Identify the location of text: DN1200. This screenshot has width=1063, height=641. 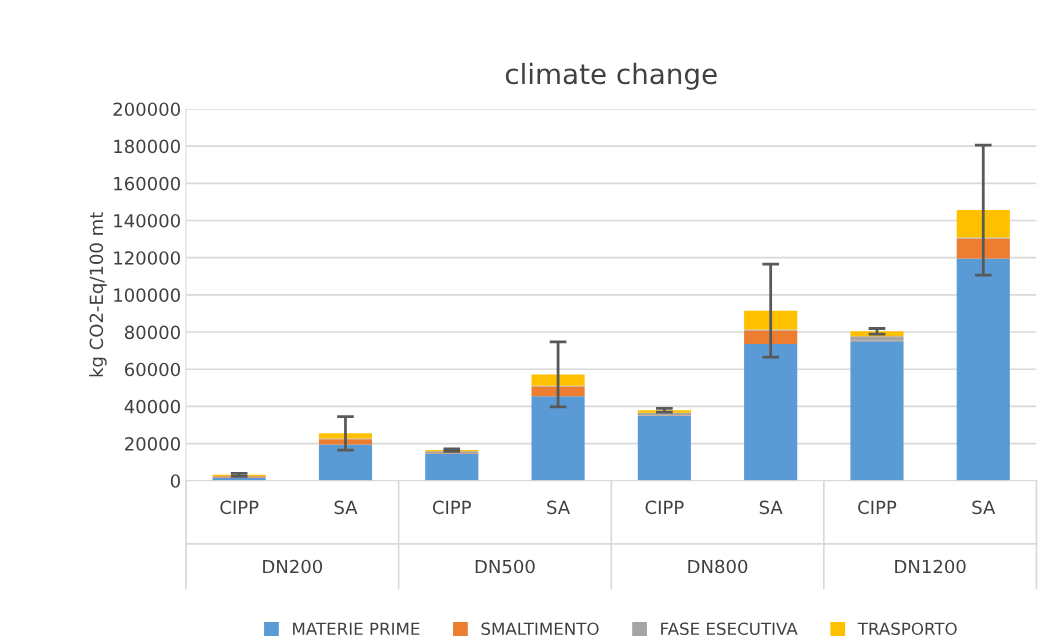
(930, 566).